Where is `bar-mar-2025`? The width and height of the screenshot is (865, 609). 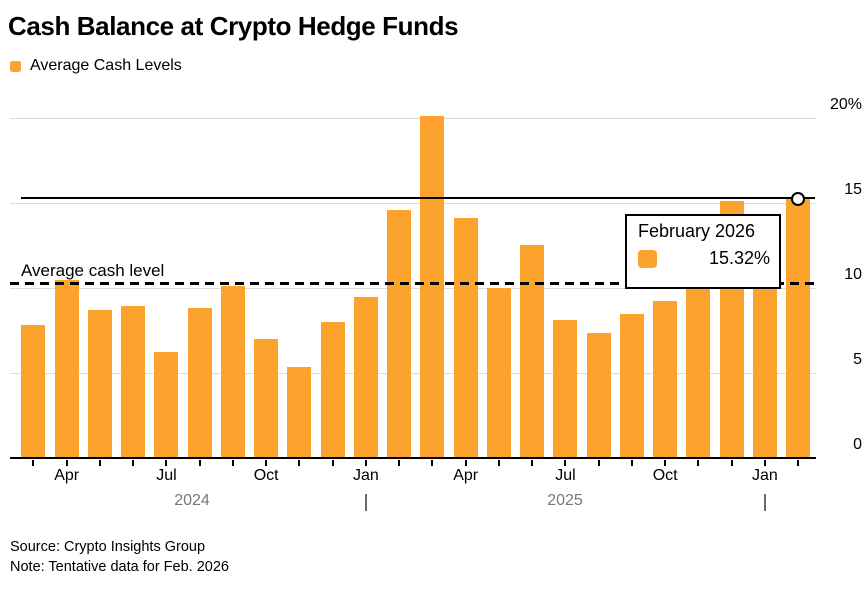
bar-mar-2025 is located at coordinates (432, 287).